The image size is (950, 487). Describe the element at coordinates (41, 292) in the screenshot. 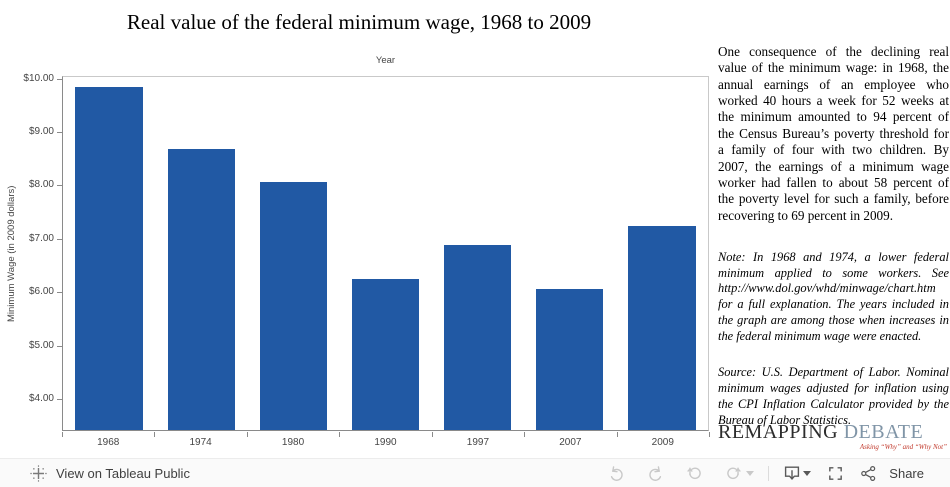

I see `y-tick-label: $6.00` at that location.